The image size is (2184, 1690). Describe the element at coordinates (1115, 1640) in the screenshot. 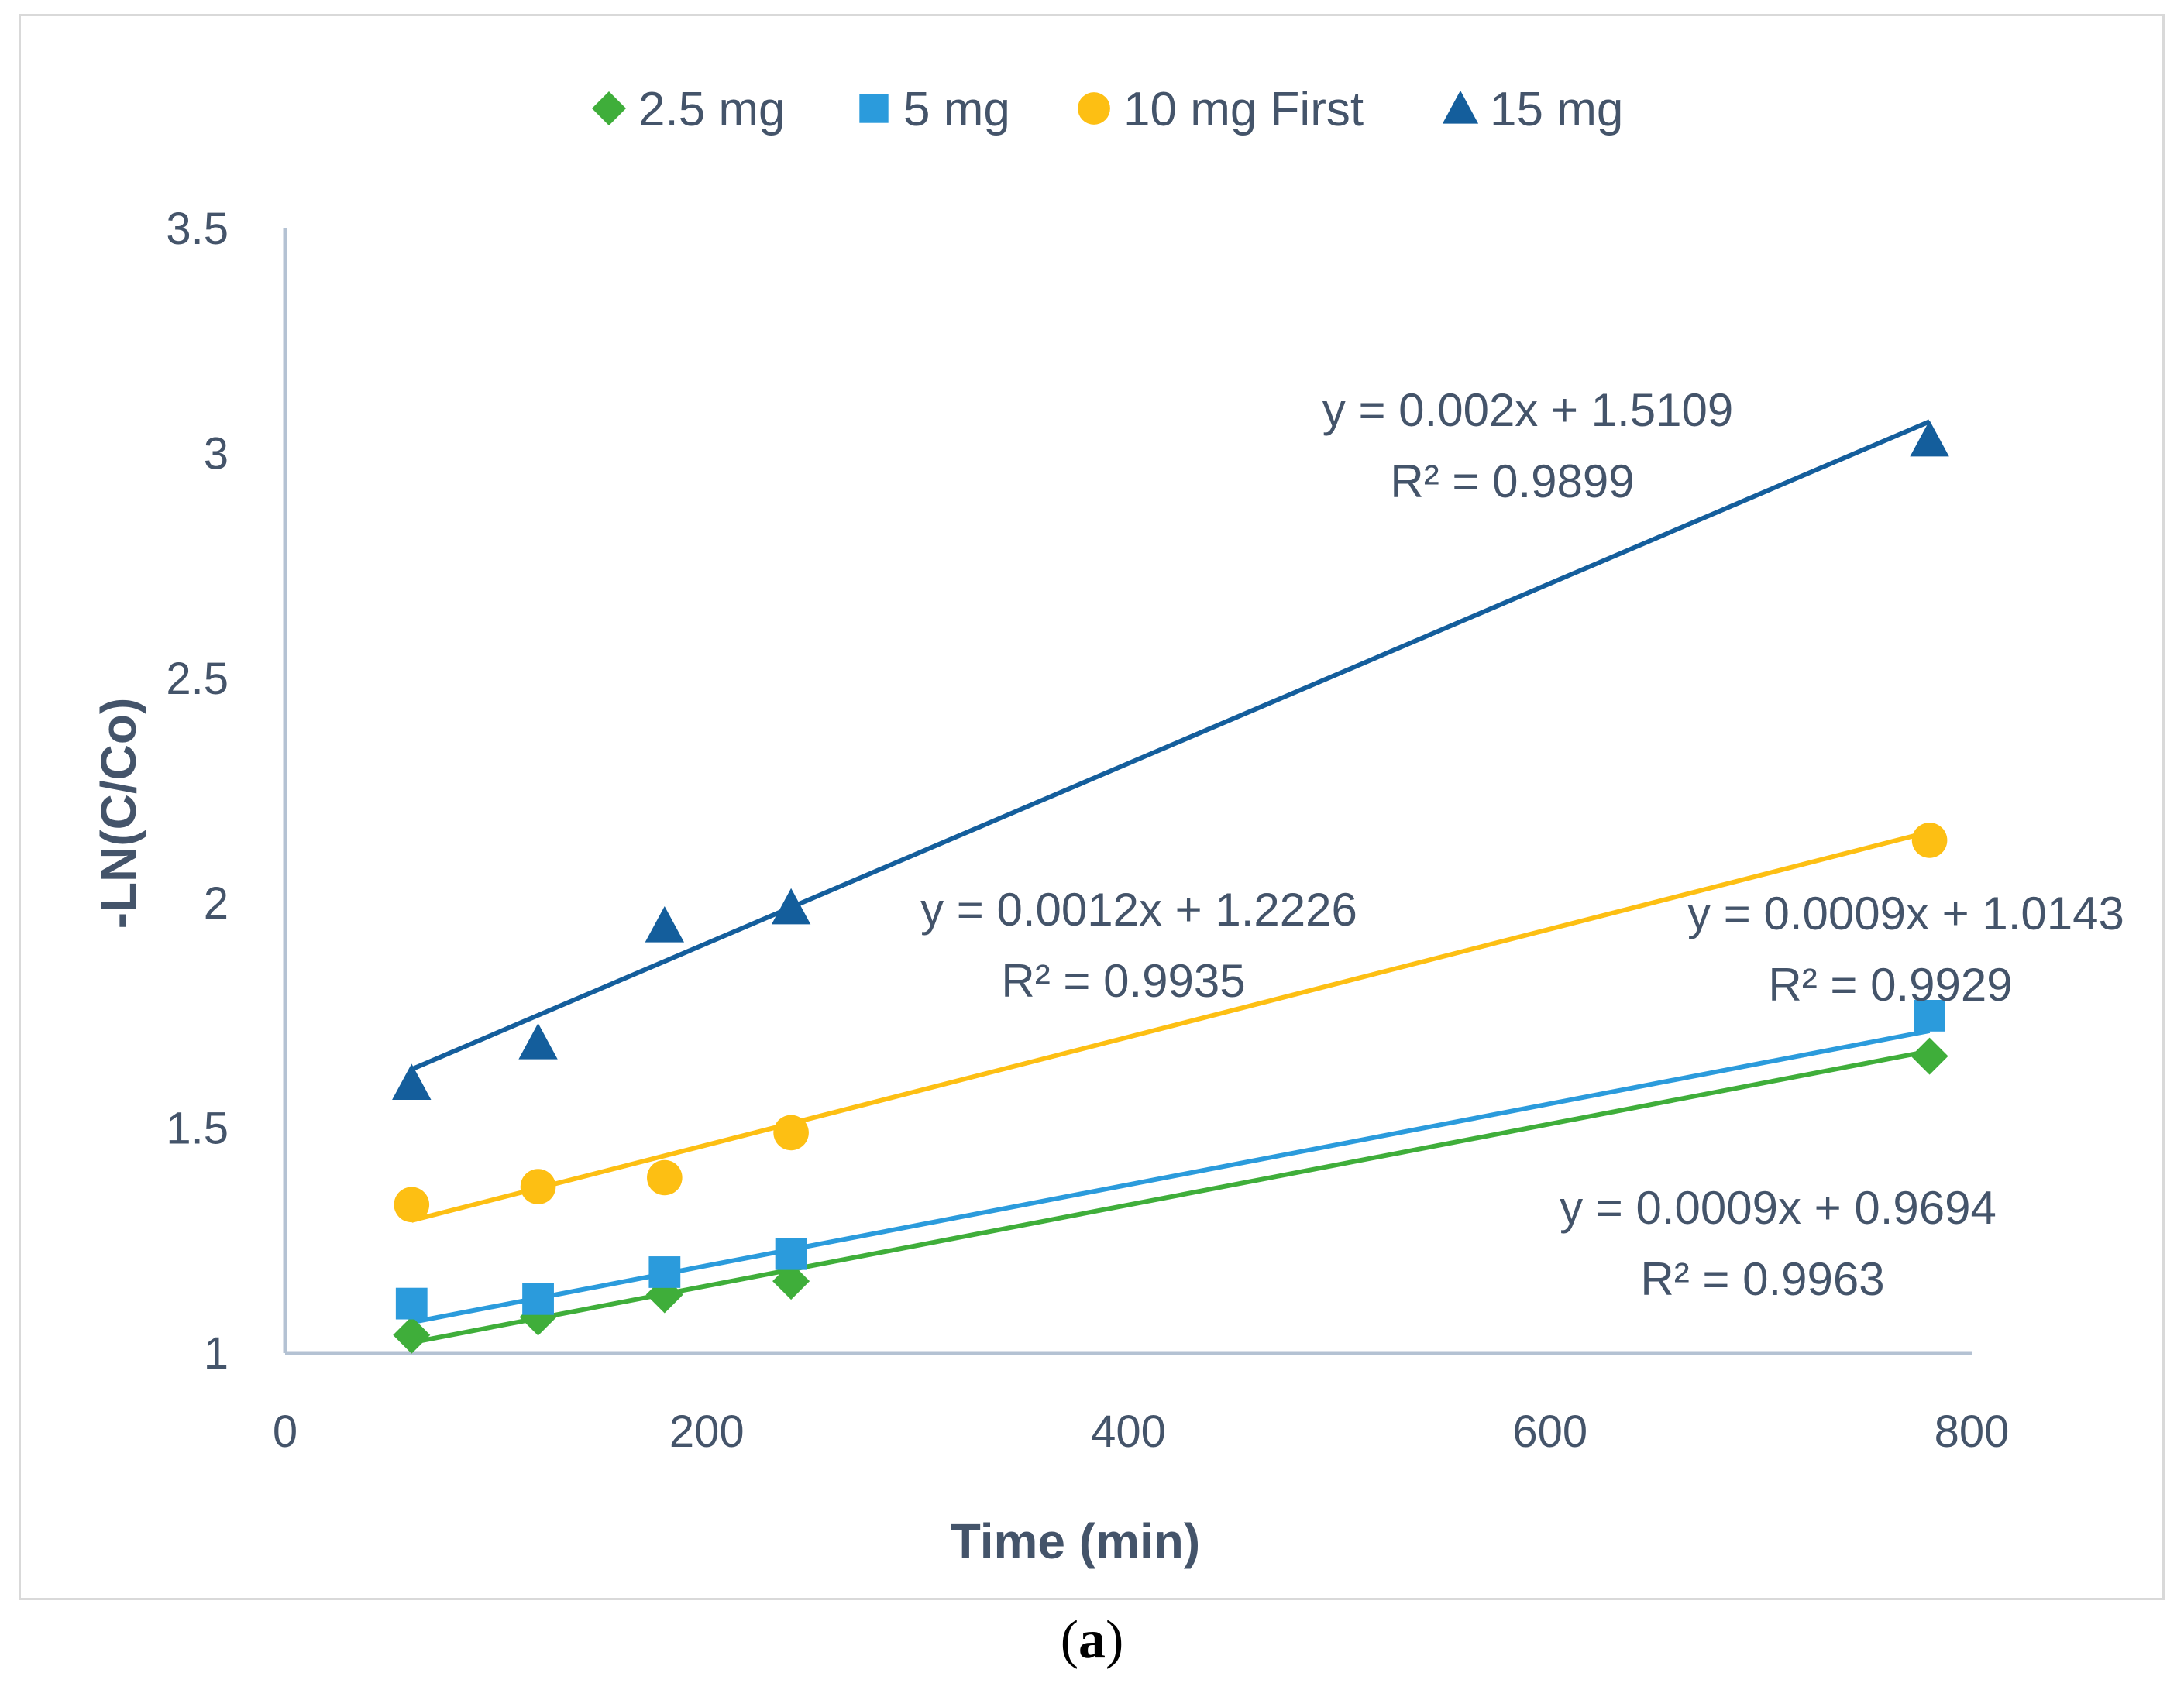

I see `caption-close: )` at that location.